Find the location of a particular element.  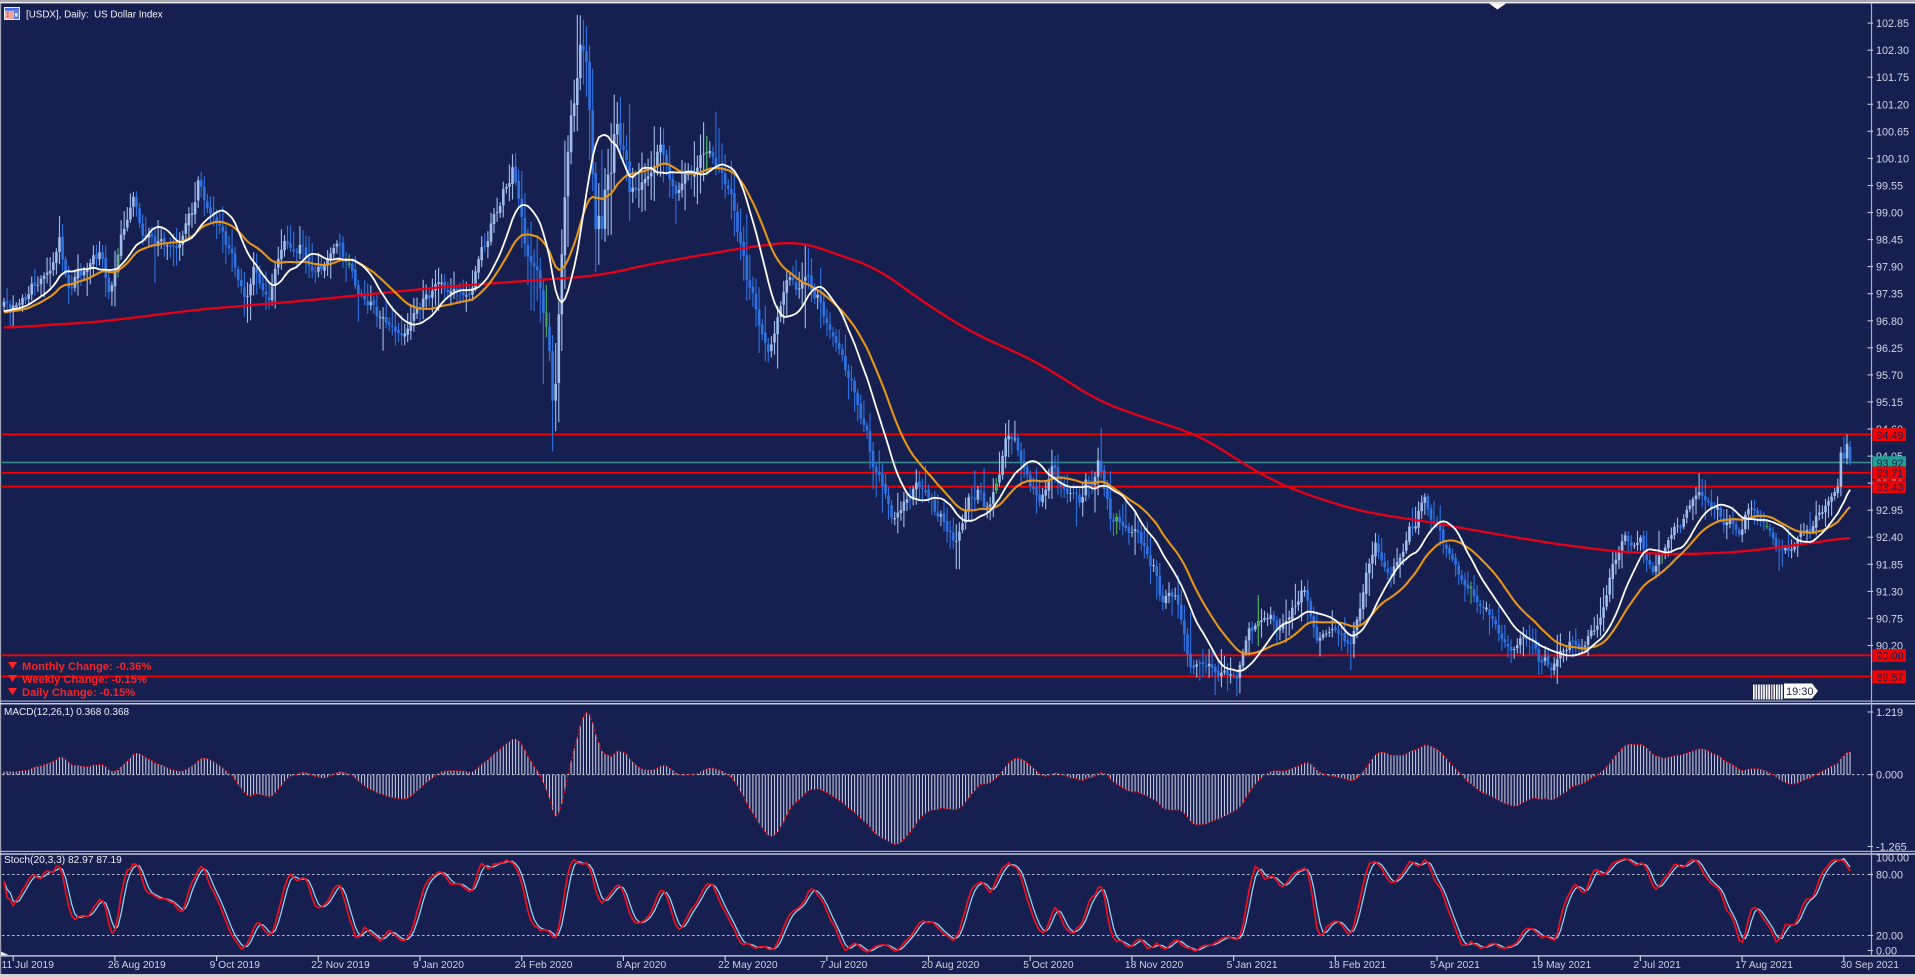

svg-text: 91.30 is located at coordinates (1889, 592).